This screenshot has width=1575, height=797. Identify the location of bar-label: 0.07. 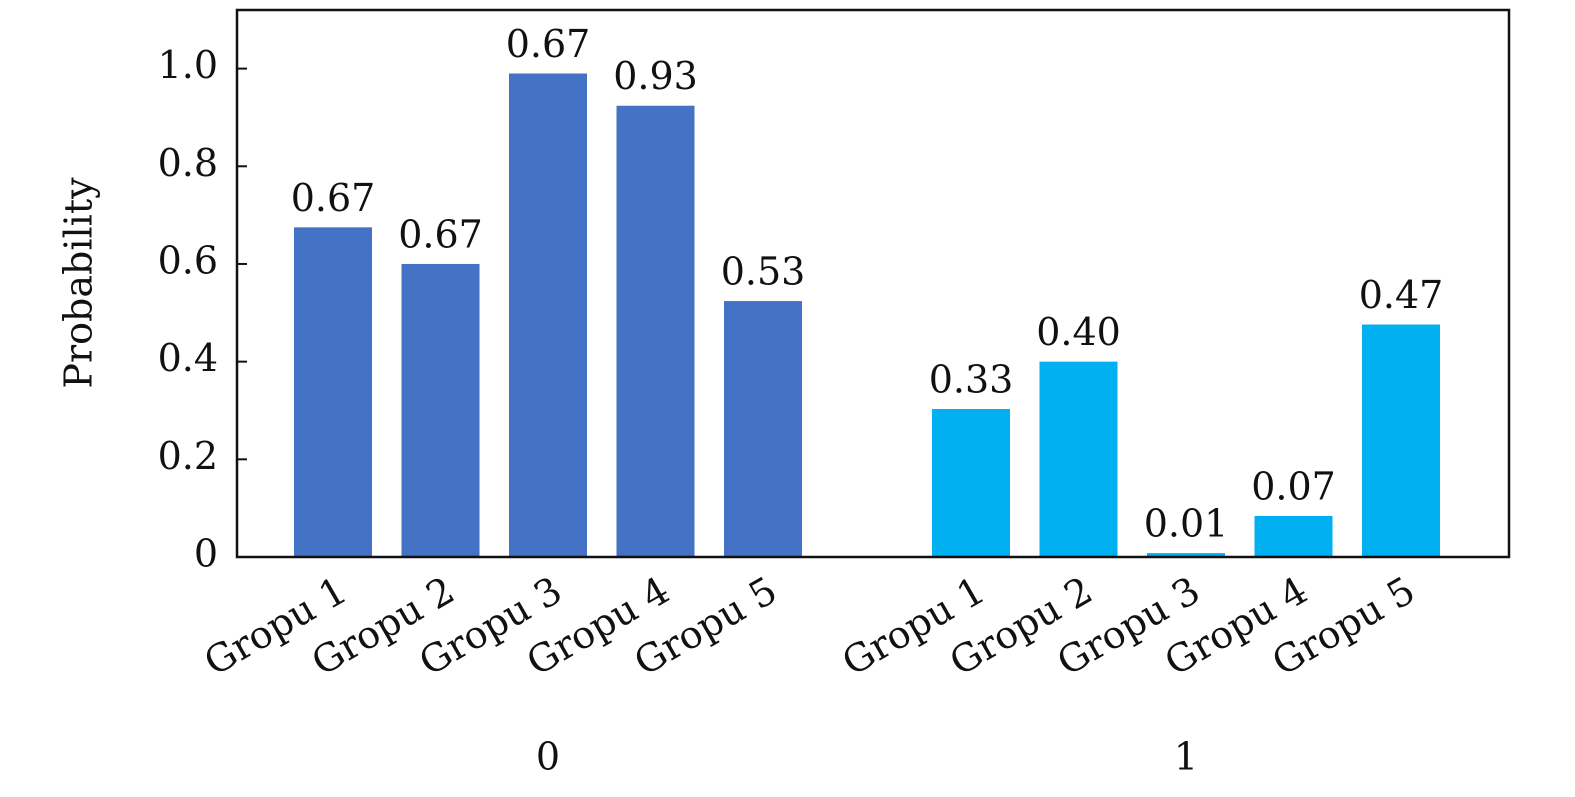
(1293, 486).